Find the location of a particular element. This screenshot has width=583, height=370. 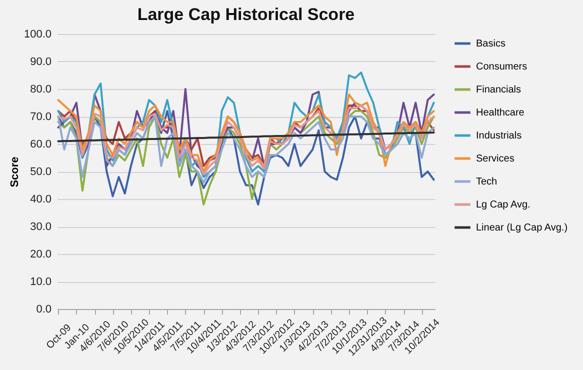

y-tick-label: 80.0 is located at coordinates (41, 90).